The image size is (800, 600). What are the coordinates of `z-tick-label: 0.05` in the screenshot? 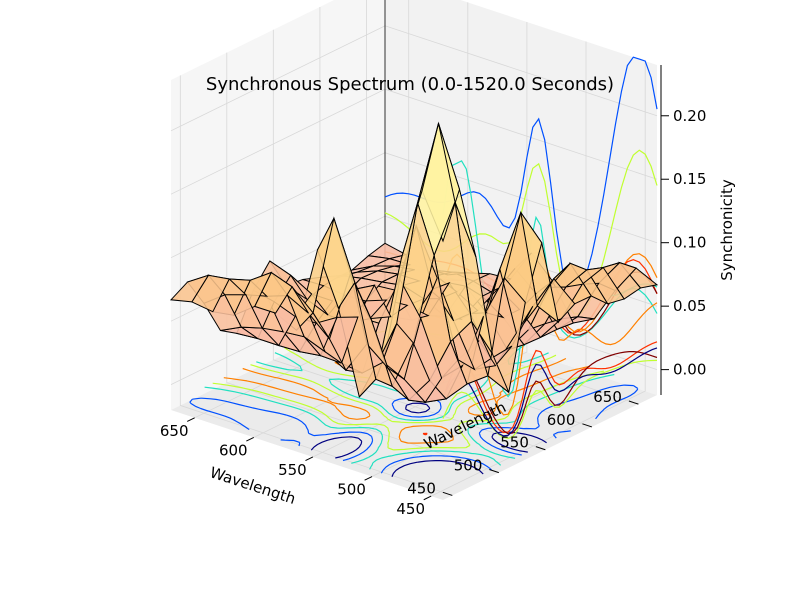 It's located at (689, 306).